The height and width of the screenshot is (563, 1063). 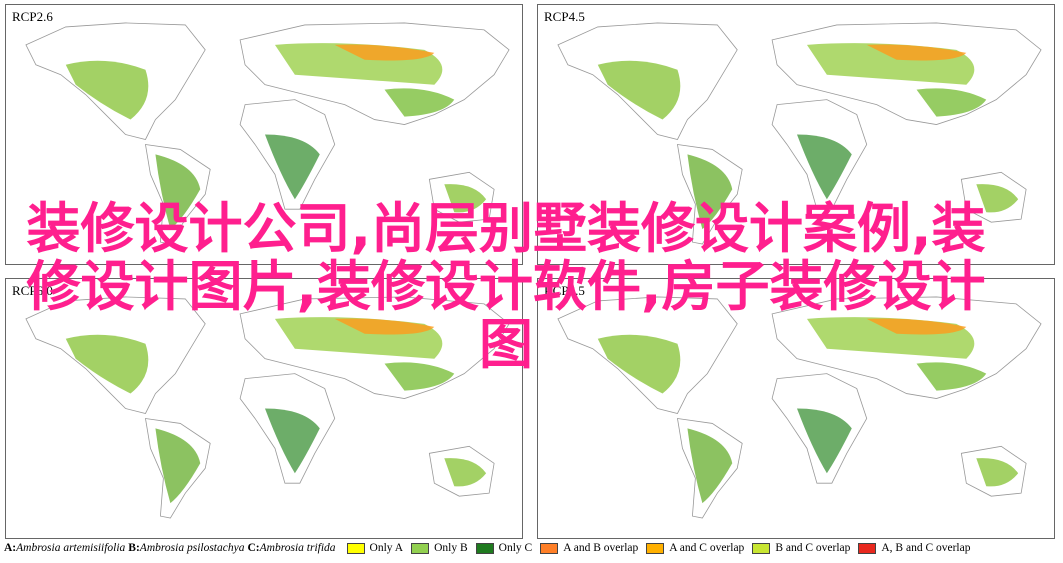 I want to click on legend-label: A, B and C overlap, so click(x=926, y=548).